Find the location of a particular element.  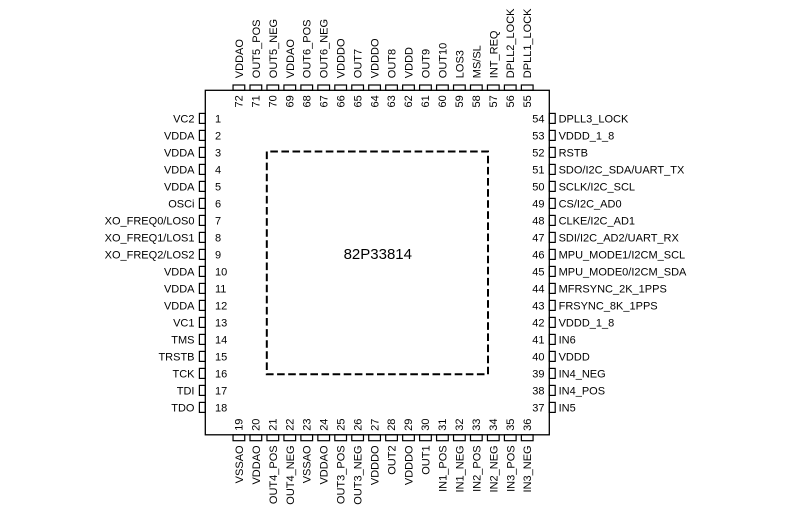

svg-text: 32 is located at coordinates (460, 425).